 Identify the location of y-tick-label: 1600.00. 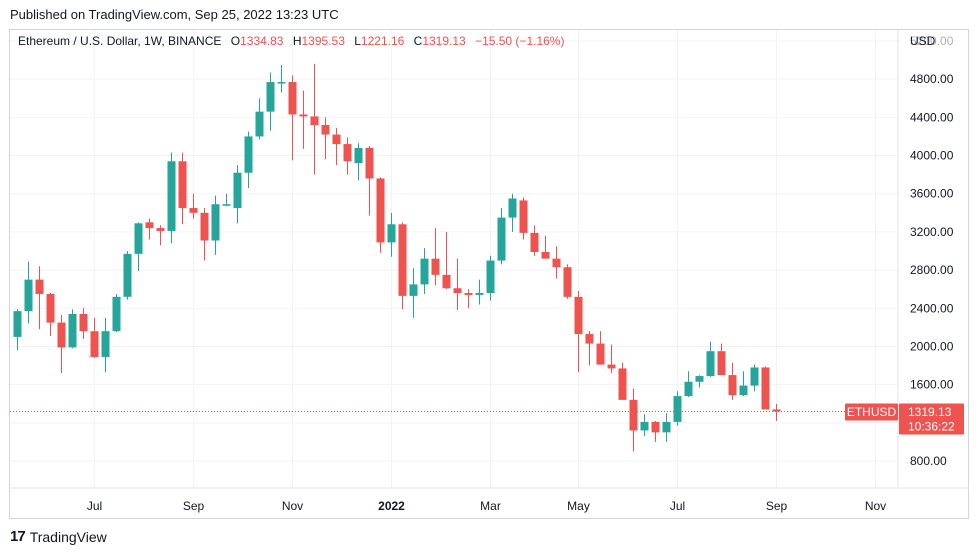
(932, 385).